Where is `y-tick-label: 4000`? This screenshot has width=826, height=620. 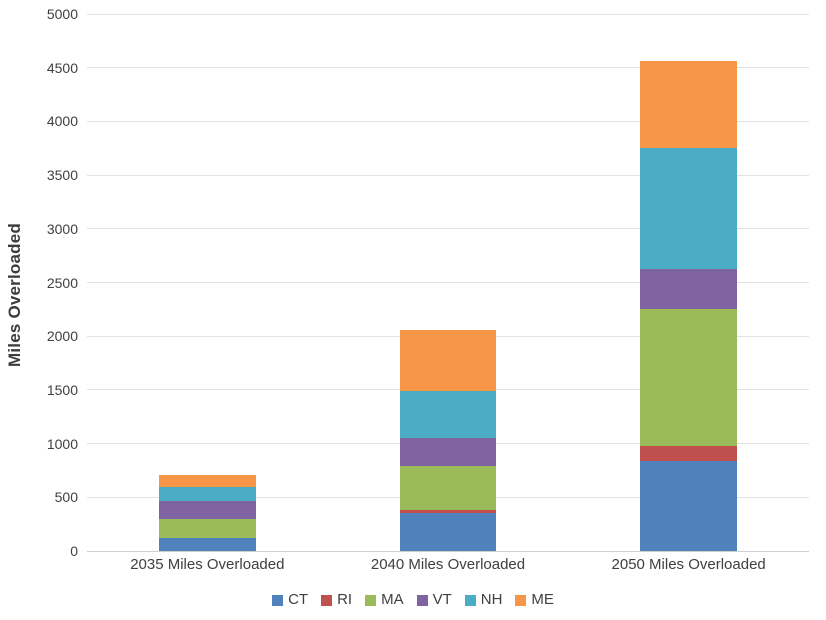
y-tick-label: 4000 is located at coordinates (62, 121).